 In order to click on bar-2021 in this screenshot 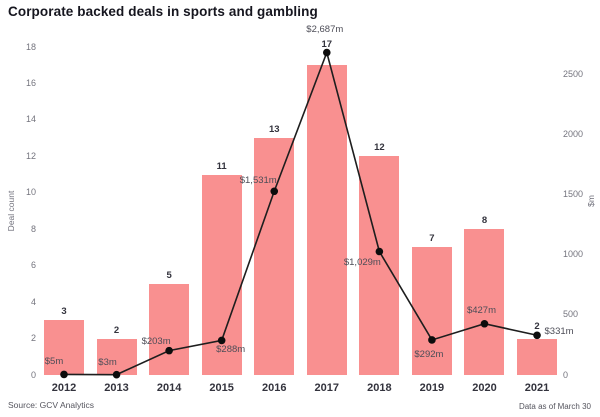, I will do `click(537, 356)`.